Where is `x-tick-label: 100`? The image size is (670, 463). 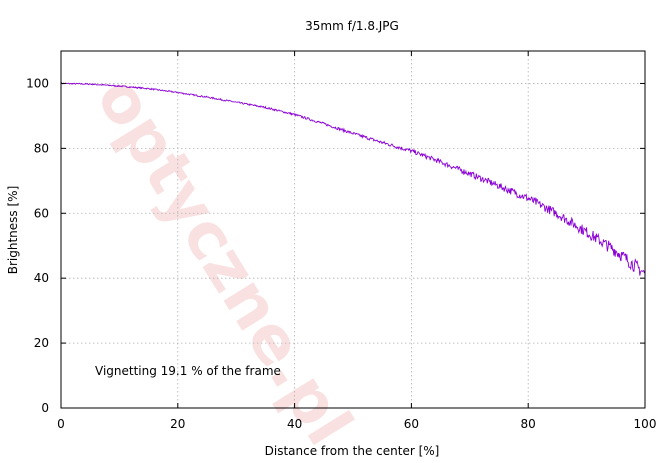
x-tick-label: 100 is located at coordinates (645, 424).